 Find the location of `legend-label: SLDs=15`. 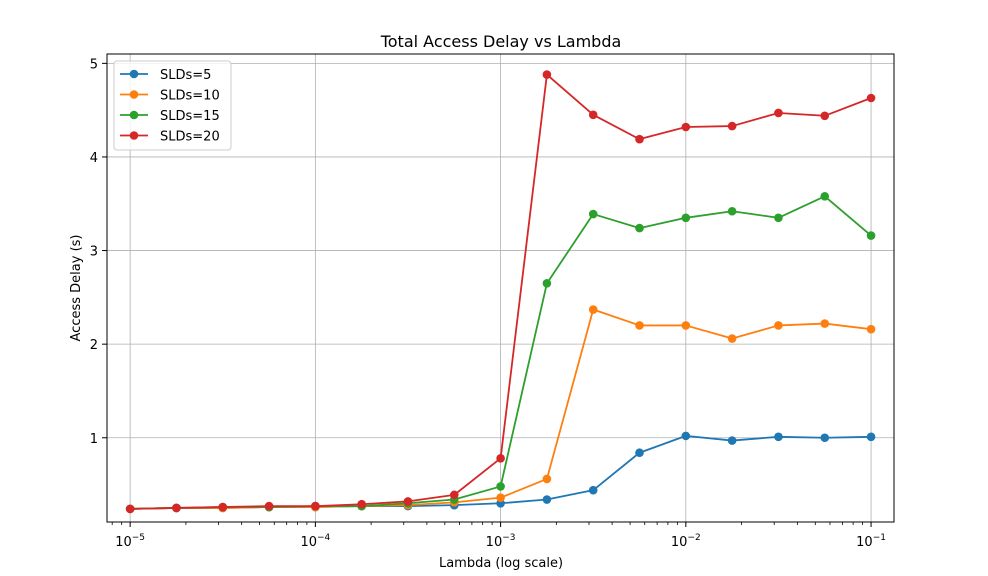

legend-label: SLDs=15 is located at coordinates (190, 116).